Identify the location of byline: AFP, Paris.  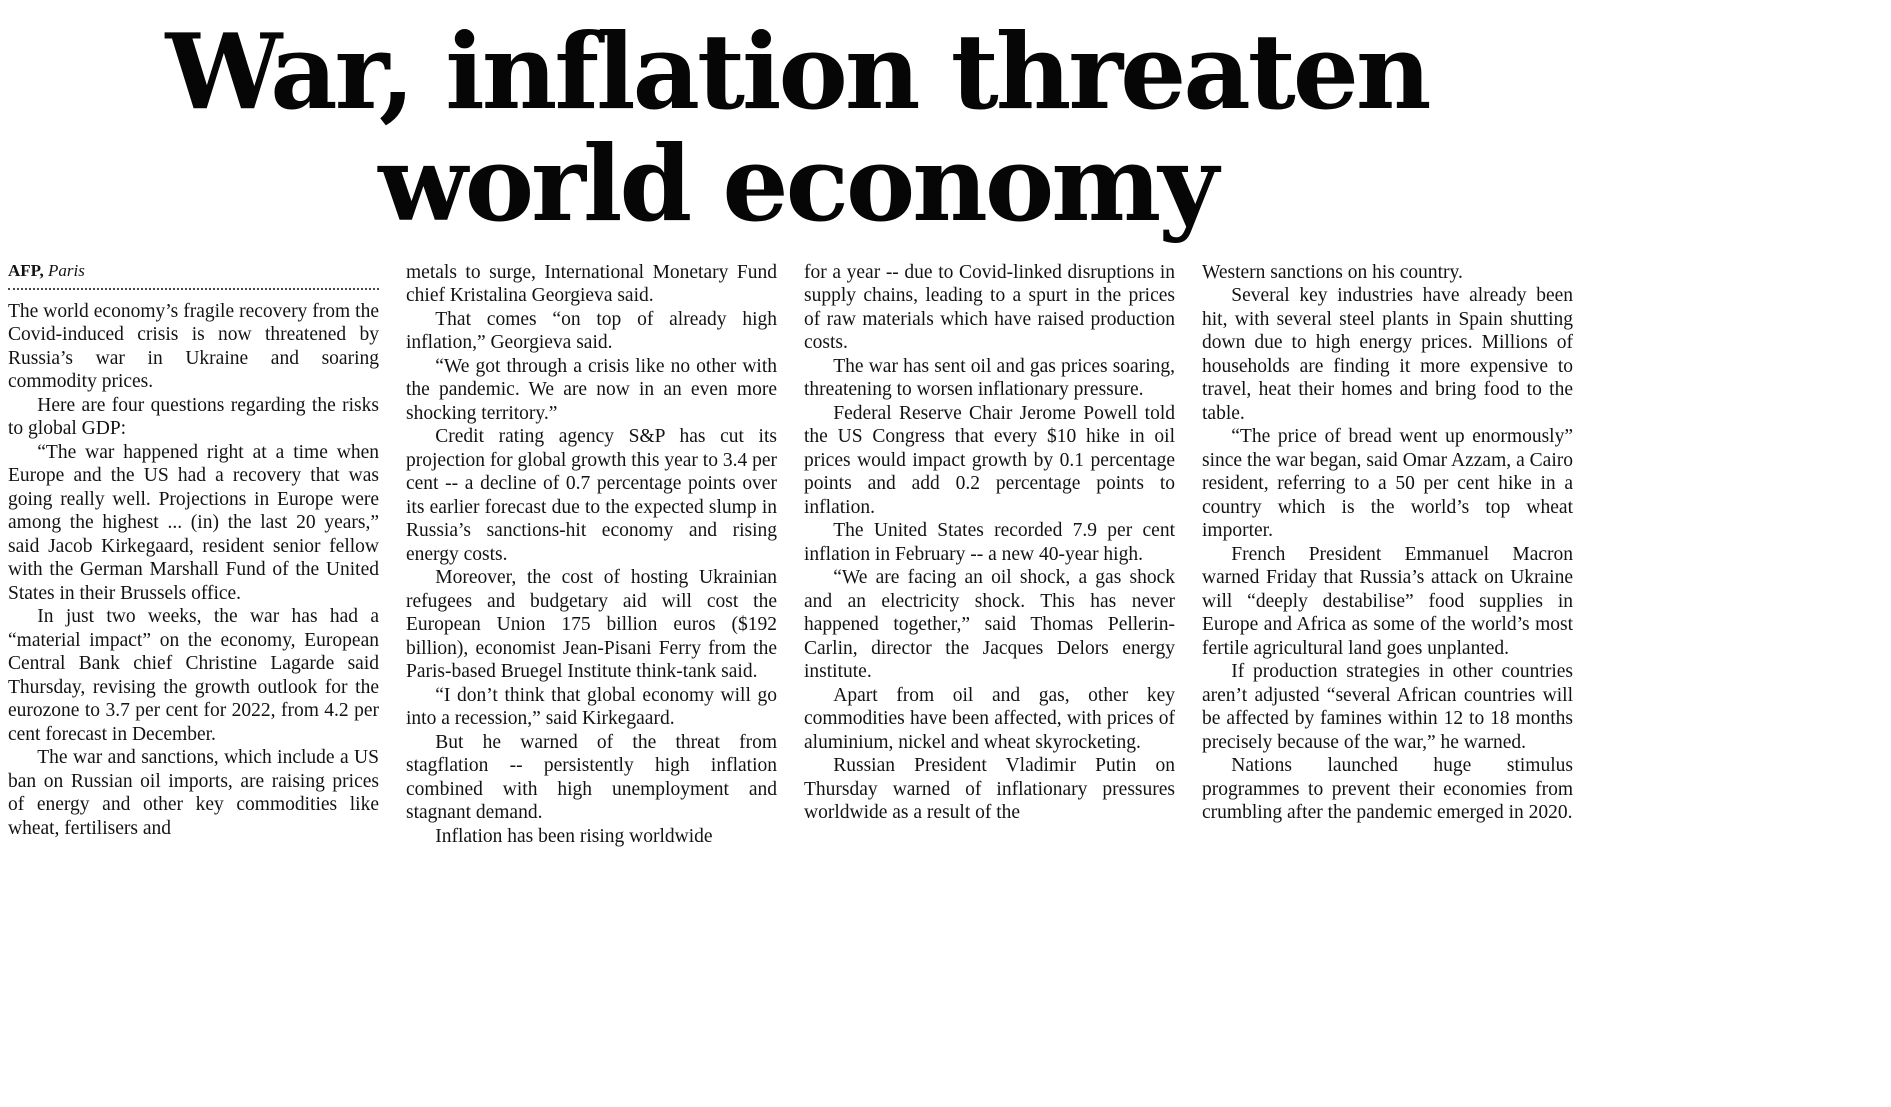
(193, 275).